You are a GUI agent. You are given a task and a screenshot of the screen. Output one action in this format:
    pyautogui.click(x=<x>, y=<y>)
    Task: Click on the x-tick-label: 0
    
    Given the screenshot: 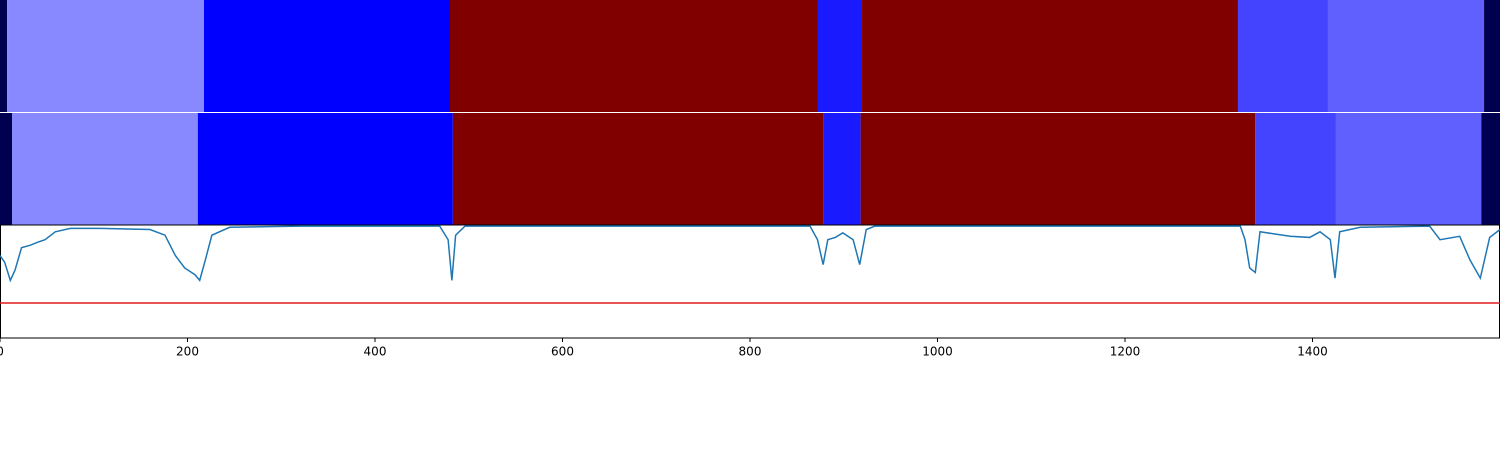 What is the action you would take?
    pyautogui.click(x=2, y=352)
    